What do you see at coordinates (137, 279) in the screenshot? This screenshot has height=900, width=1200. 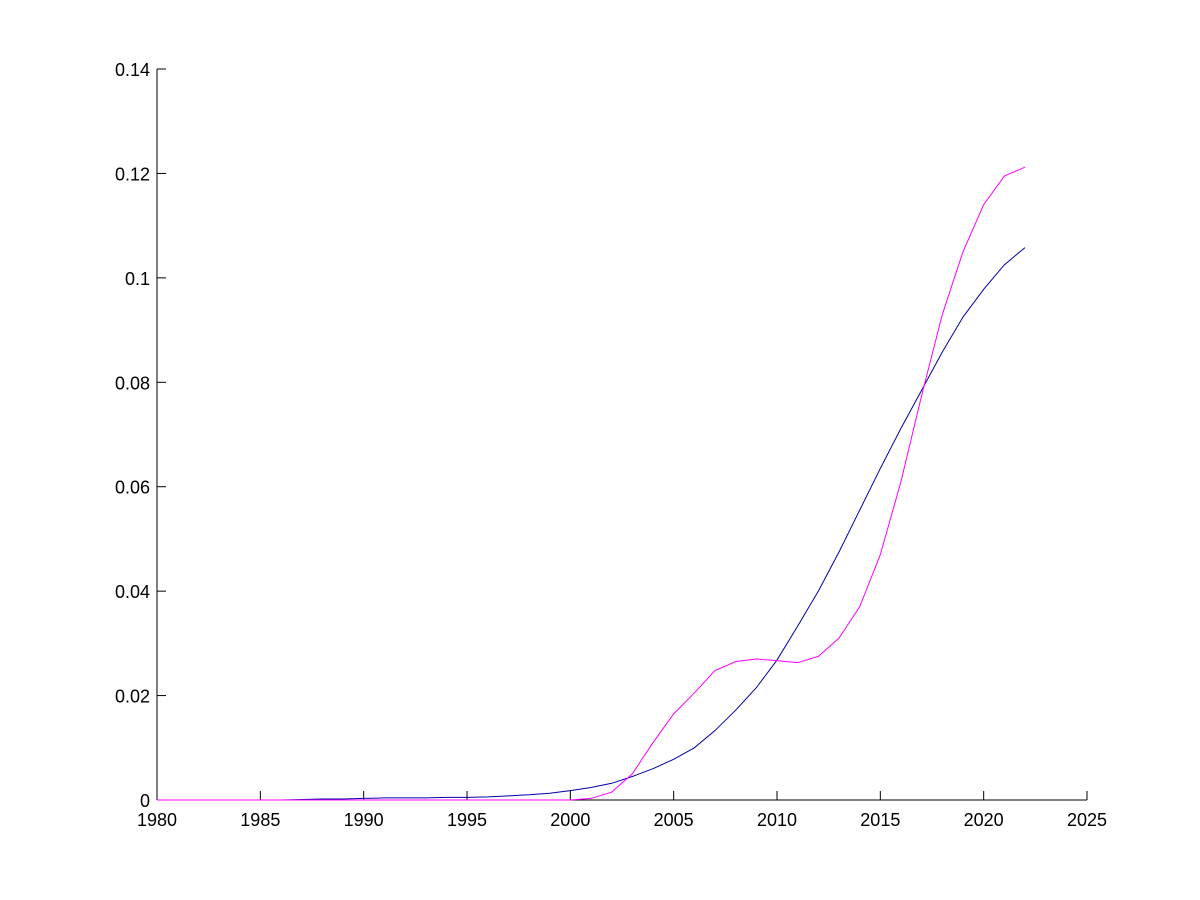 I see `y-tick-label: 0.1` at bounding box center [137, 279].